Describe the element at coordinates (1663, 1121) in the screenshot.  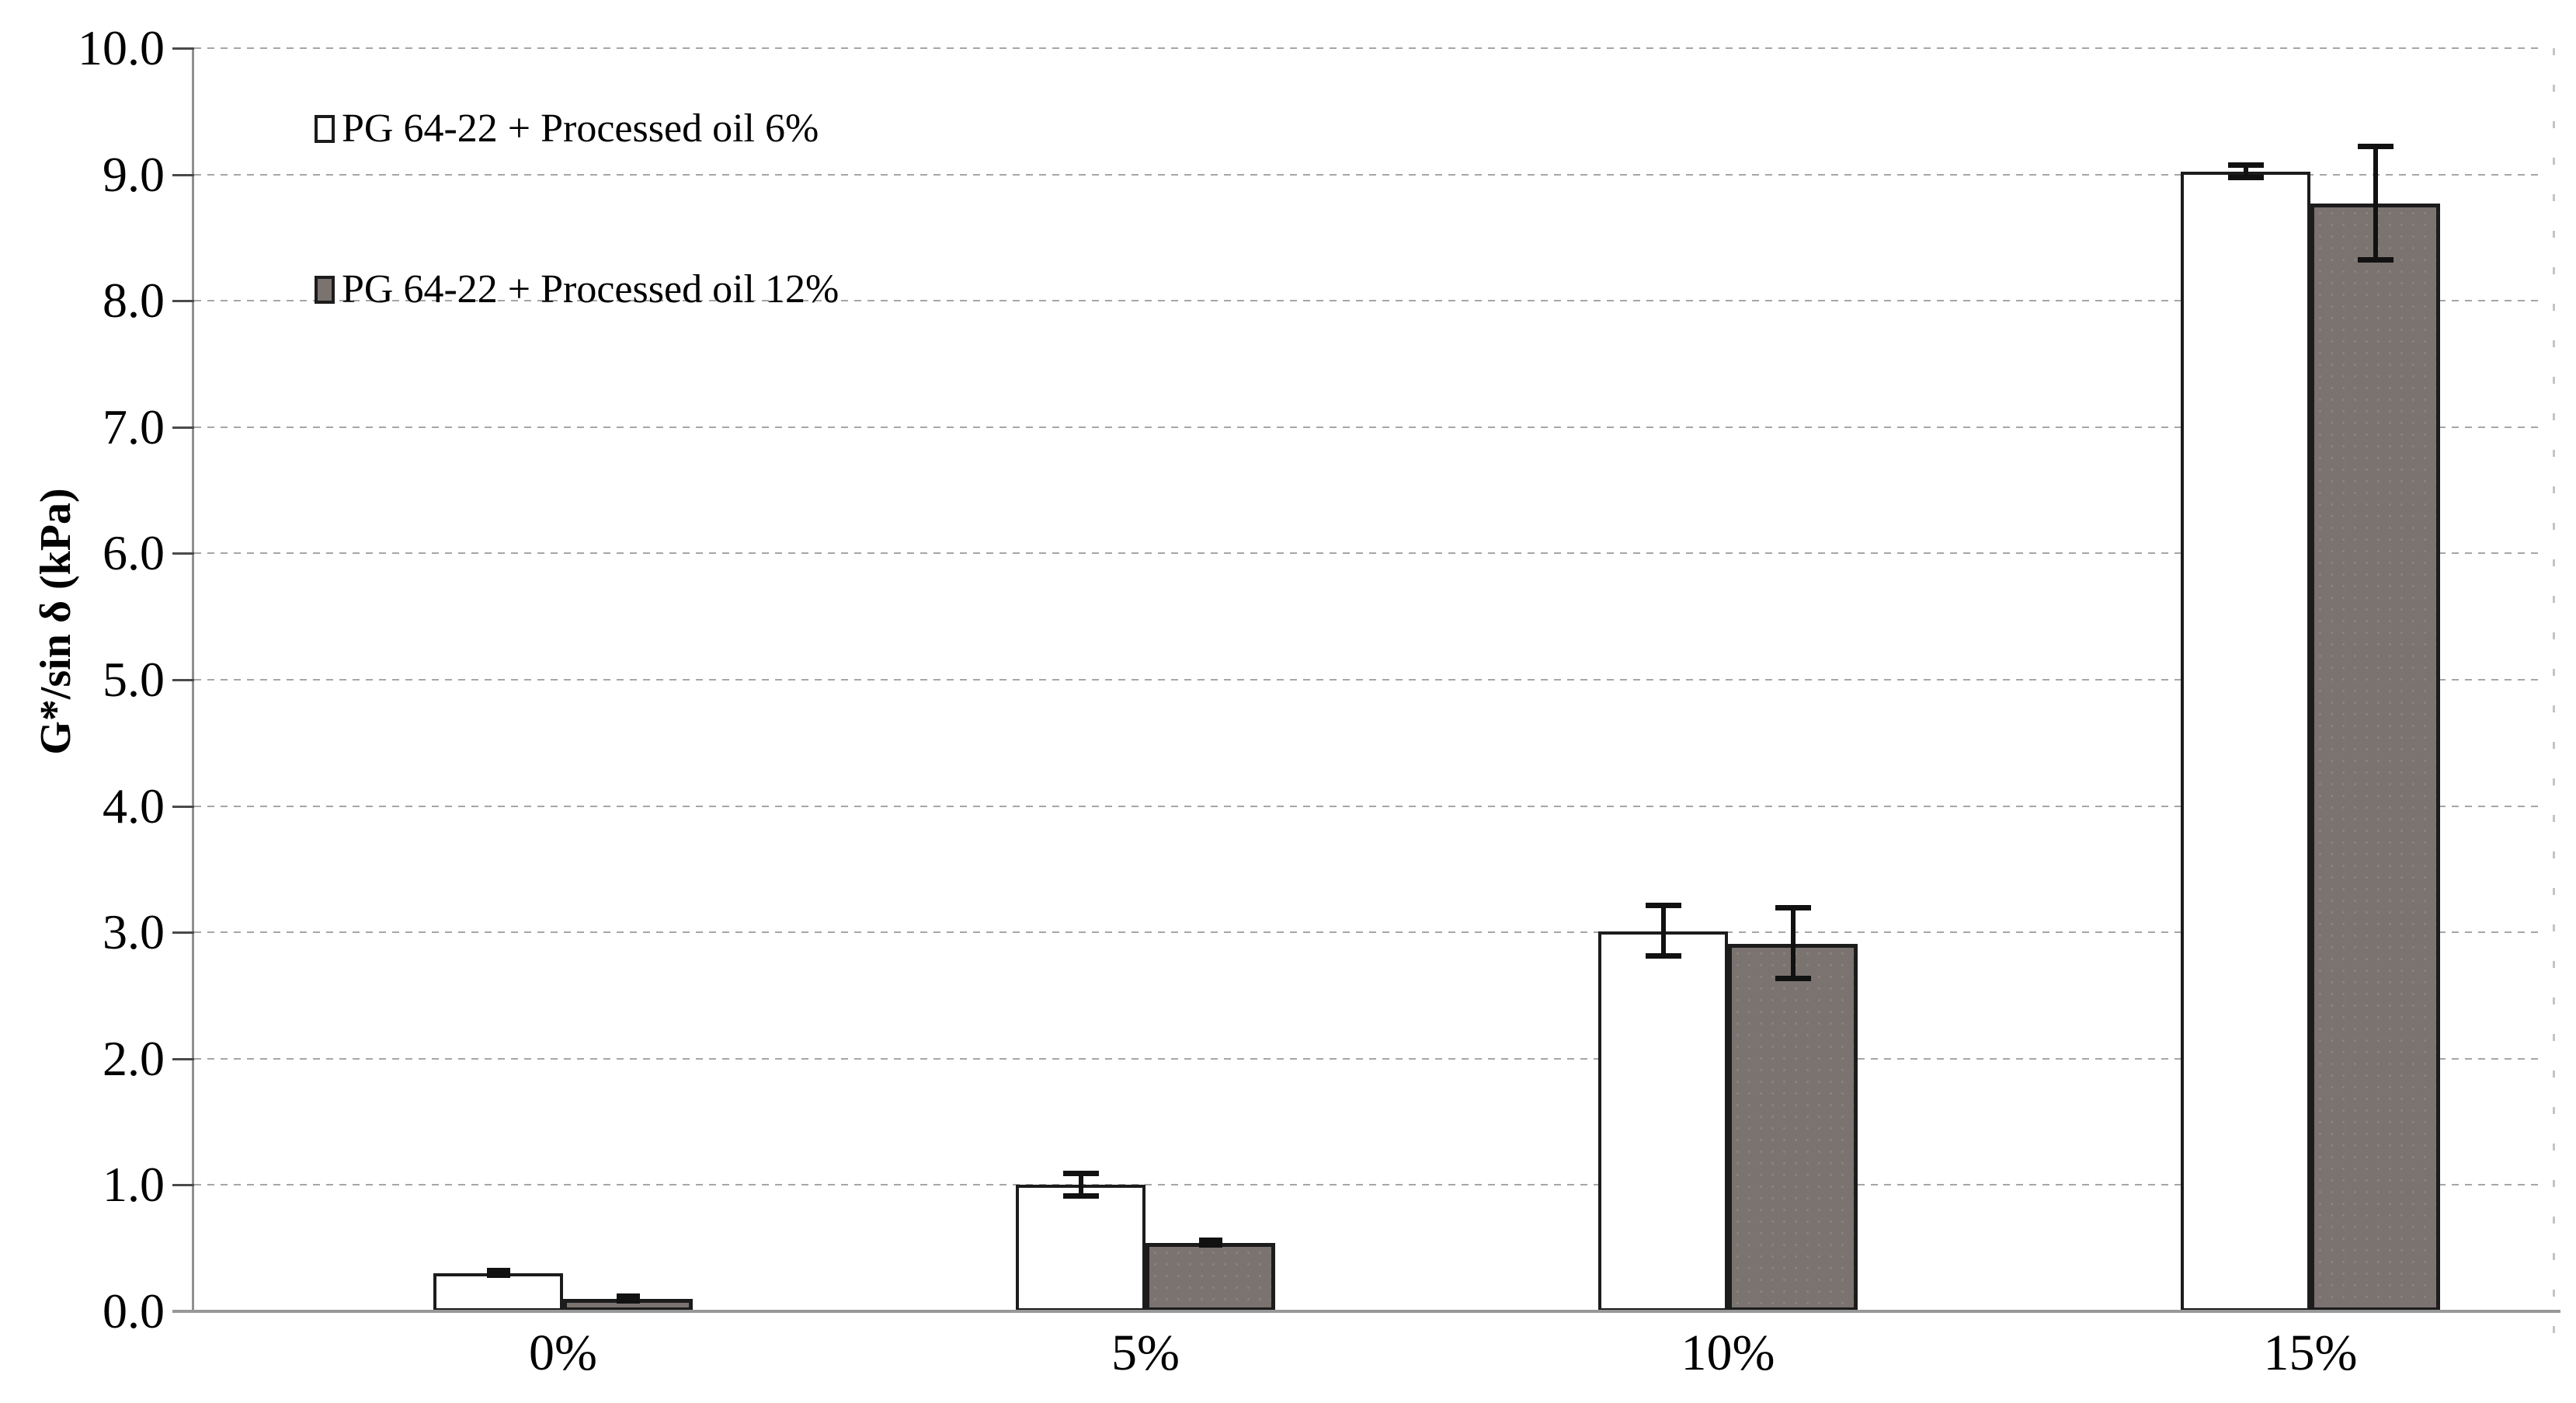
I see `bar-10%-series1` at that location.